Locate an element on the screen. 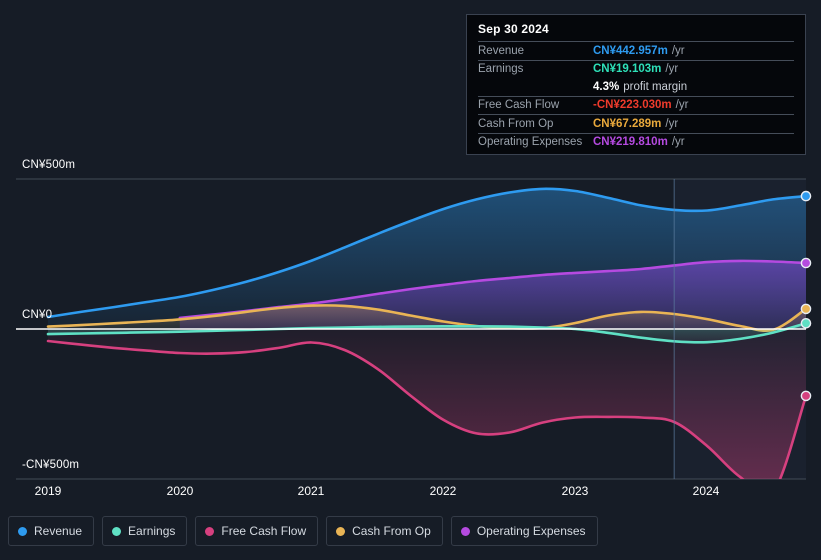  tooltip-unit-revenue: /yr is located at coordinates (678, 50).